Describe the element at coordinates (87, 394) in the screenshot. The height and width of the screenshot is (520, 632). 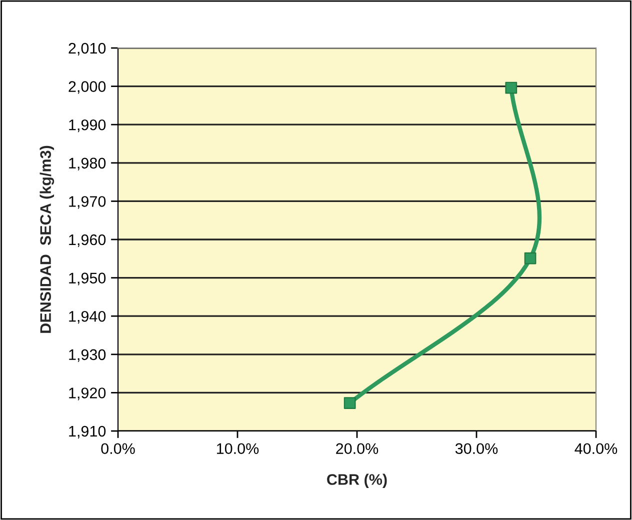
I see `y-tick-label: 1,920` at that location.